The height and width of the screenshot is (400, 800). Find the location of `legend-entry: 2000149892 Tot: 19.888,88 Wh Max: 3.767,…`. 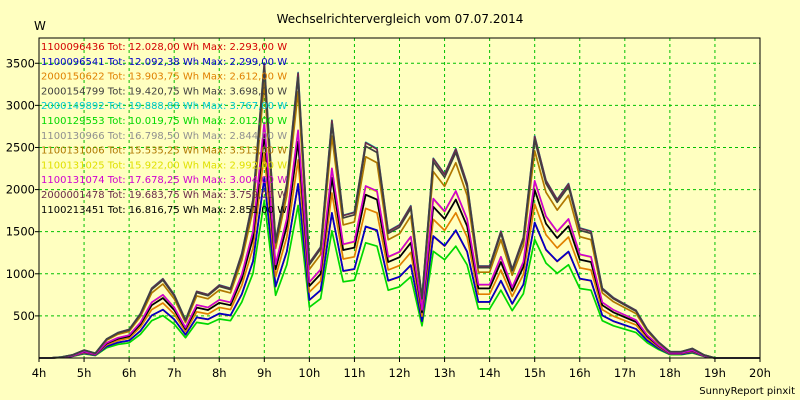

legend-entry: 2000149892 Tot: 19.888,88 Wh Max: 3.767,… is located at coordinates (164, 106).